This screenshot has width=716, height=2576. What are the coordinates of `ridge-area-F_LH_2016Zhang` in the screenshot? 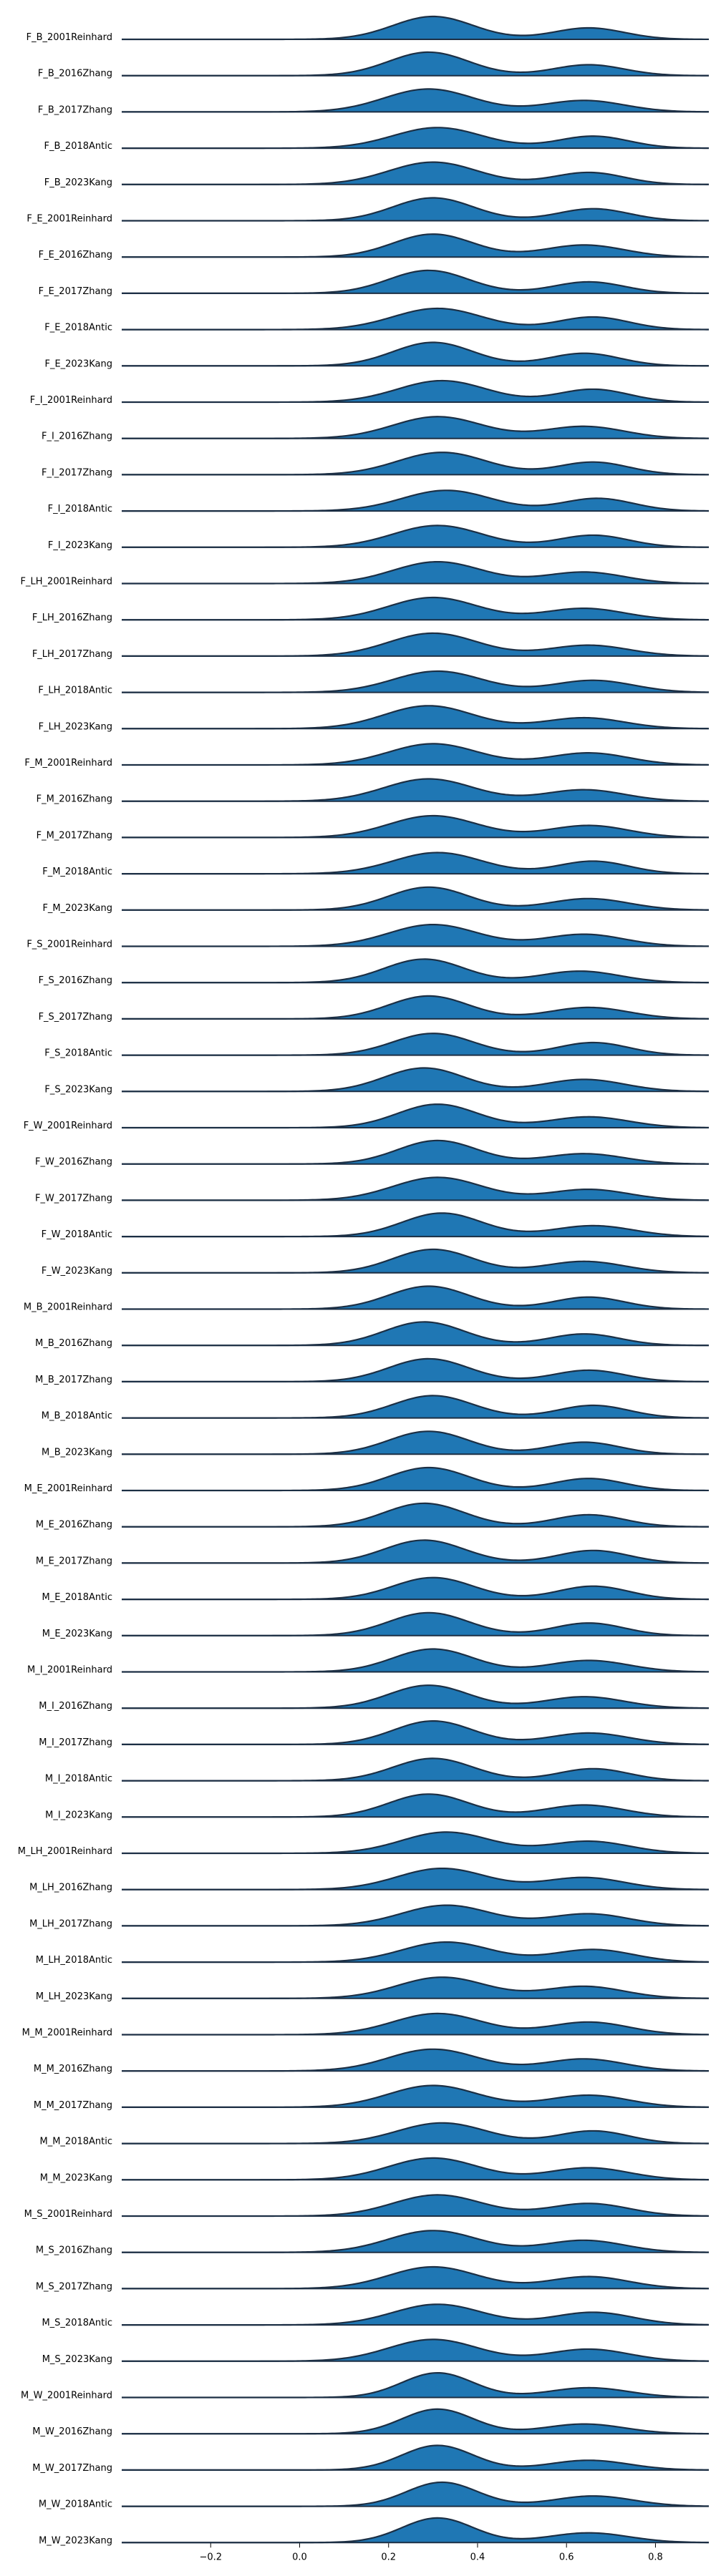 It's located at (415, 608).